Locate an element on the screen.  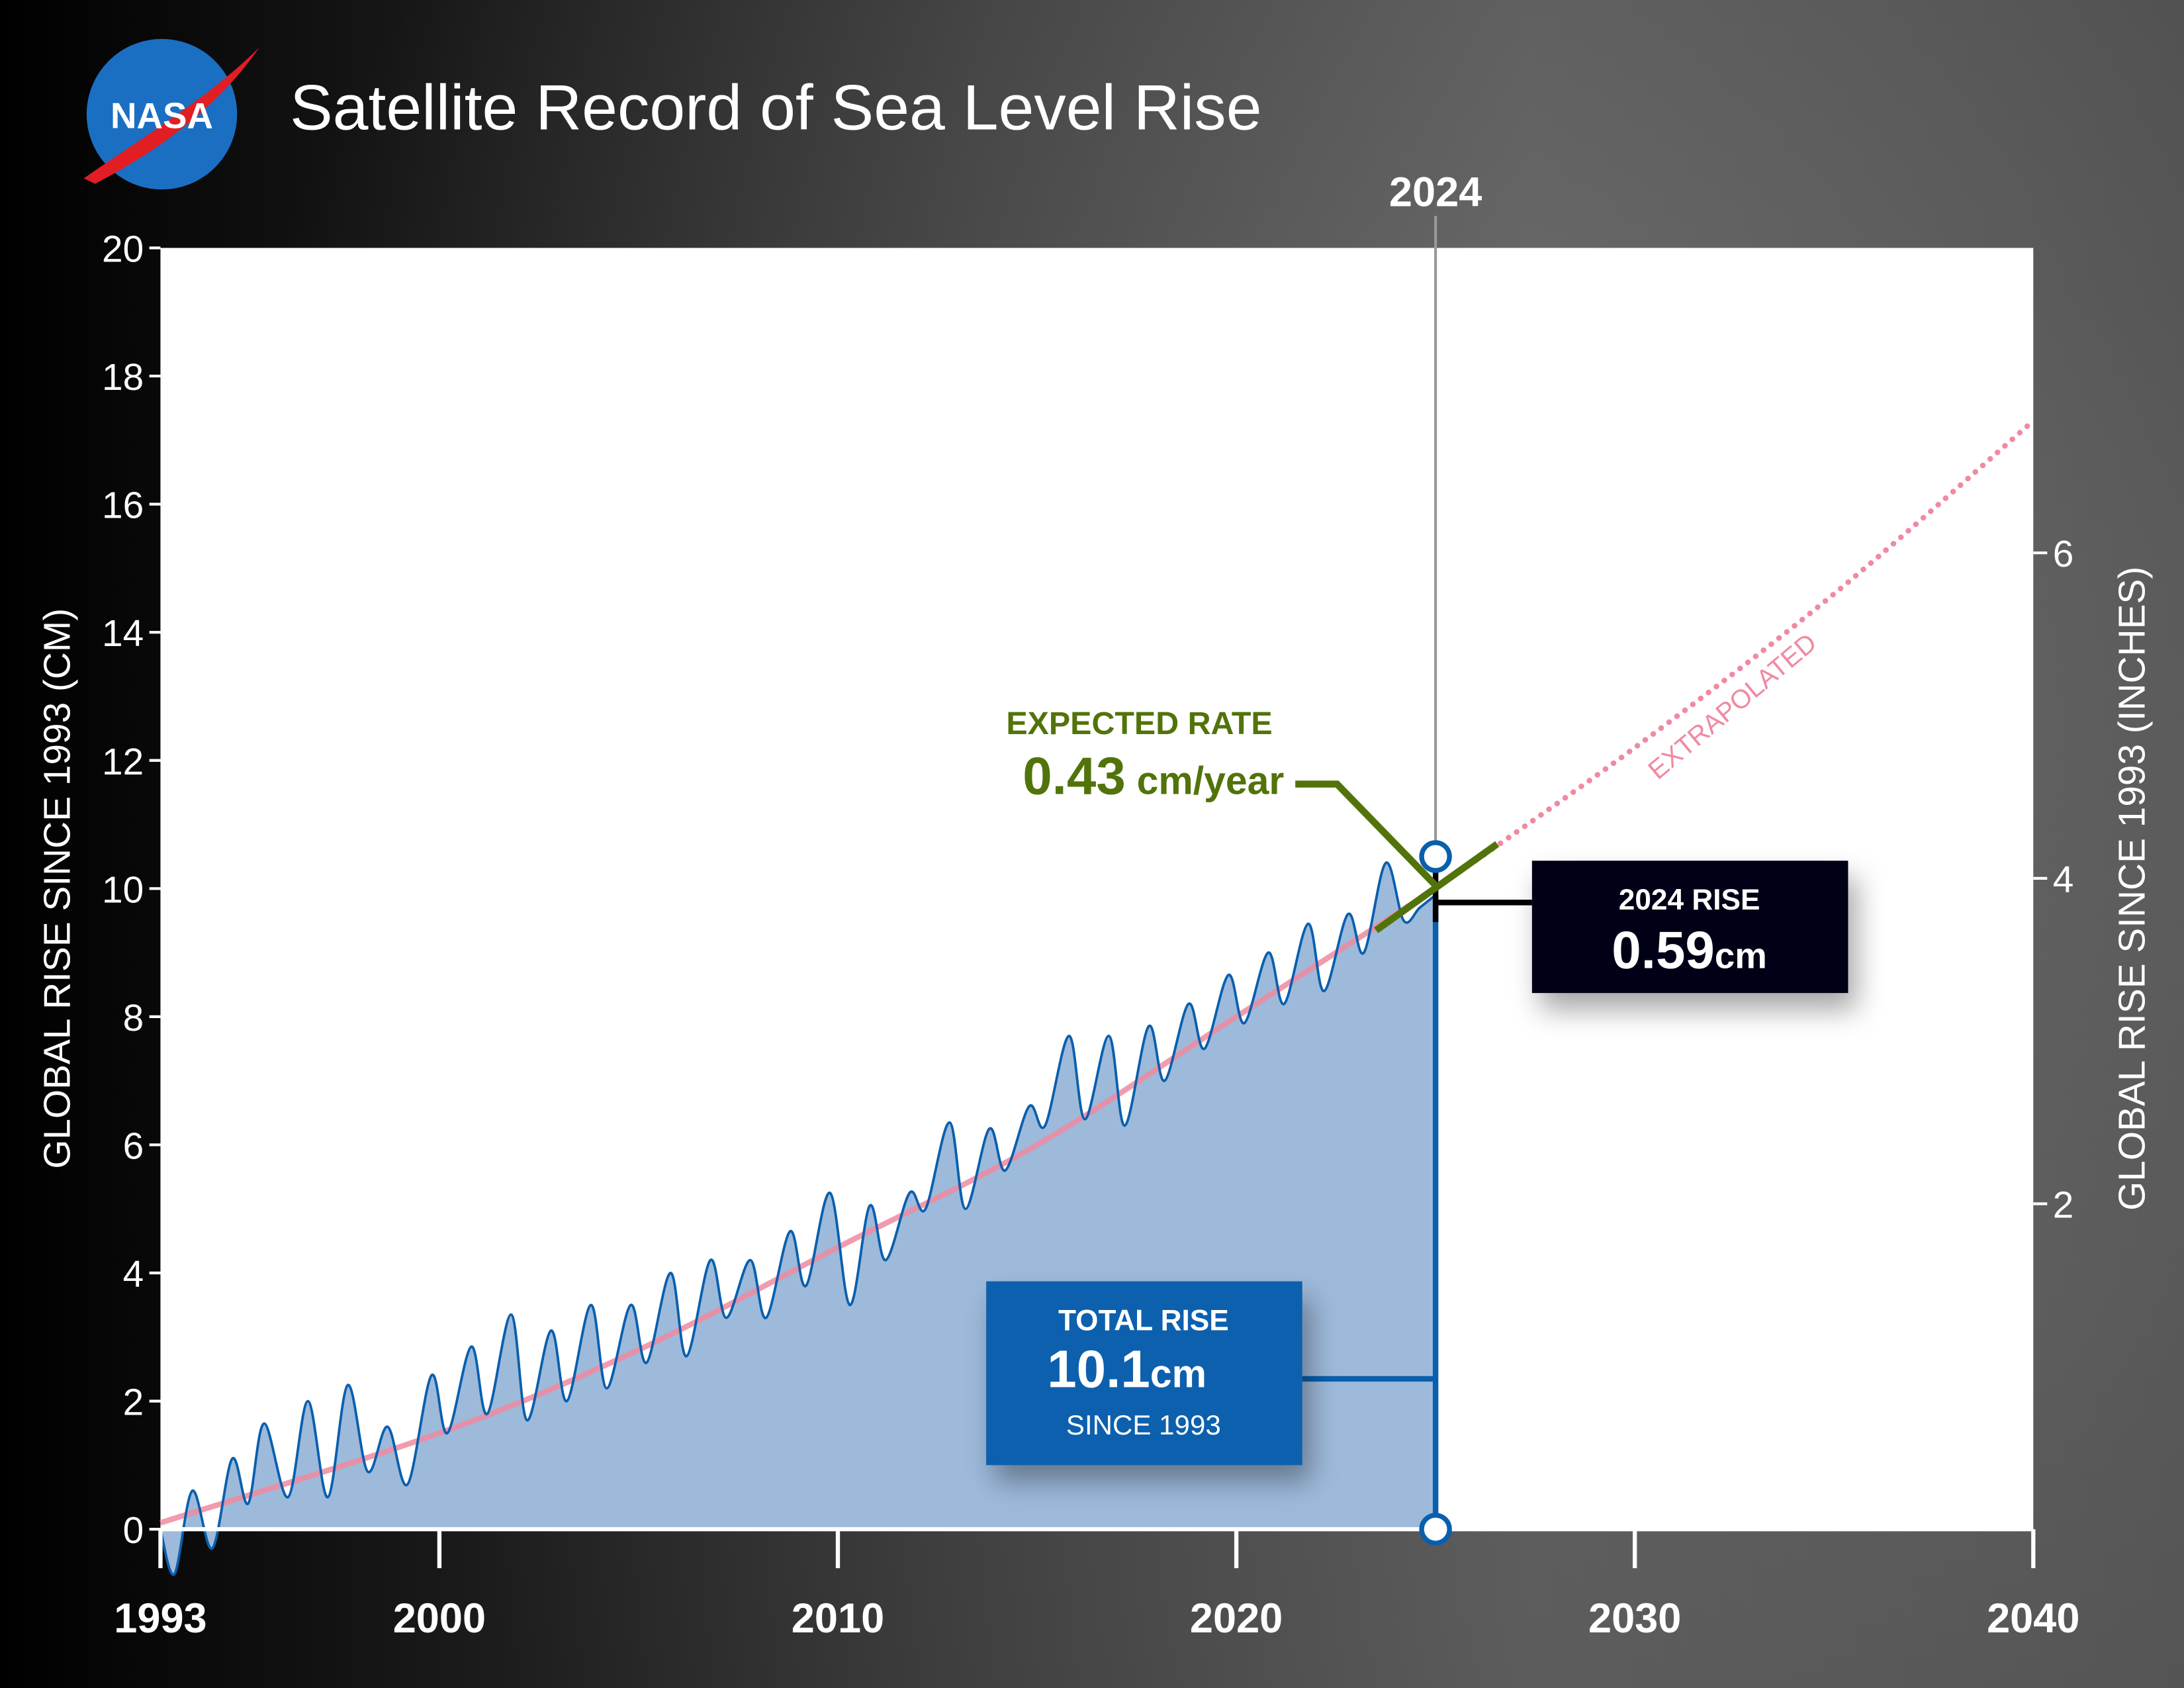
total-rise-box is located at coordinates (1144, 1373).